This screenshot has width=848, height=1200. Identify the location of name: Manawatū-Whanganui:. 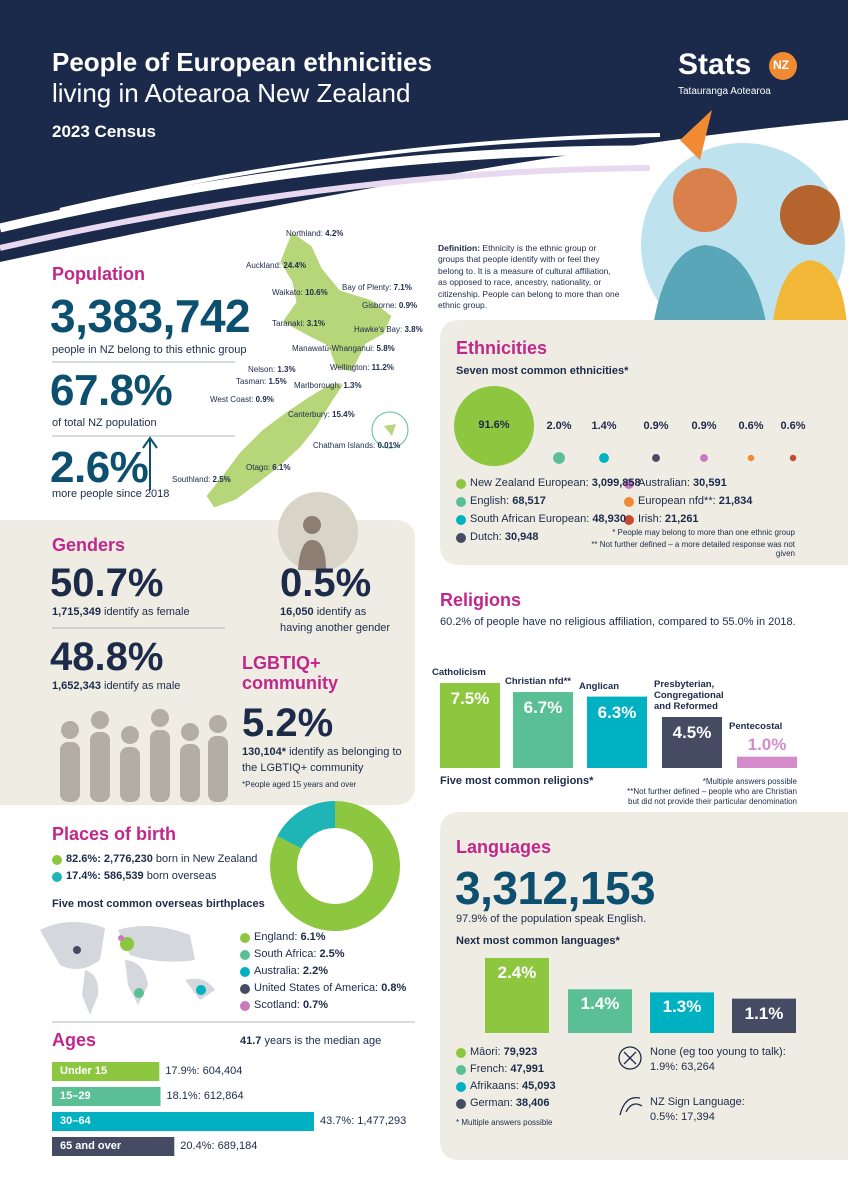
(333, 348).